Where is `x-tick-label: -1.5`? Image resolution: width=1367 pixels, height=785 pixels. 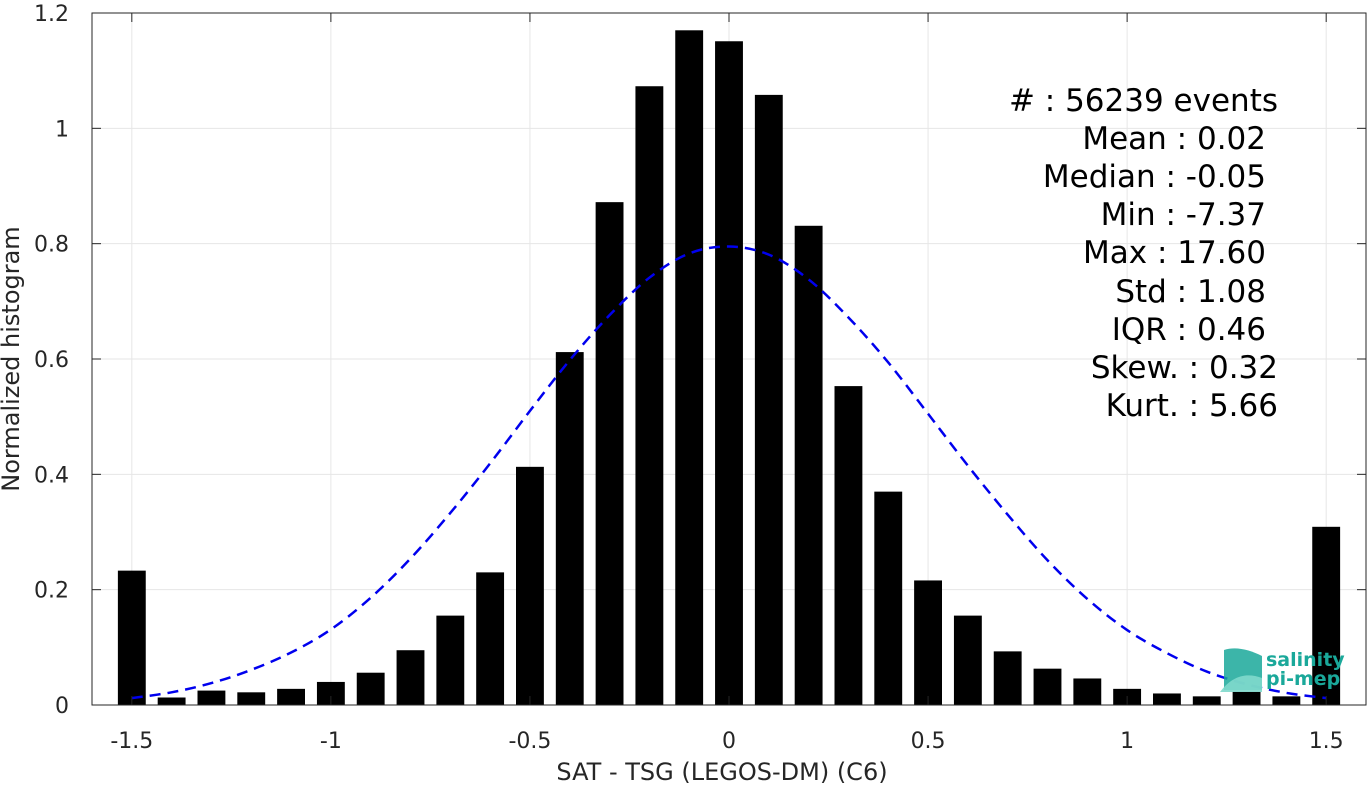 x-tick-label: -1.5 is located at coordinates (131, 741).